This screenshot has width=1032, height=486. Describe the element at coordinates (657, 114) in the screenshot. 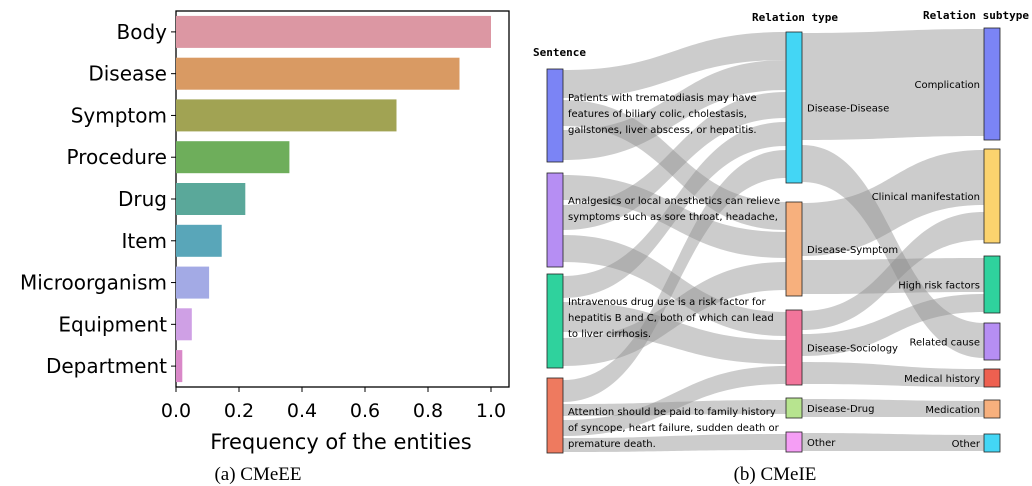

I see `sentence-text-line: features of biliary colic, cholestasis,` at that location.